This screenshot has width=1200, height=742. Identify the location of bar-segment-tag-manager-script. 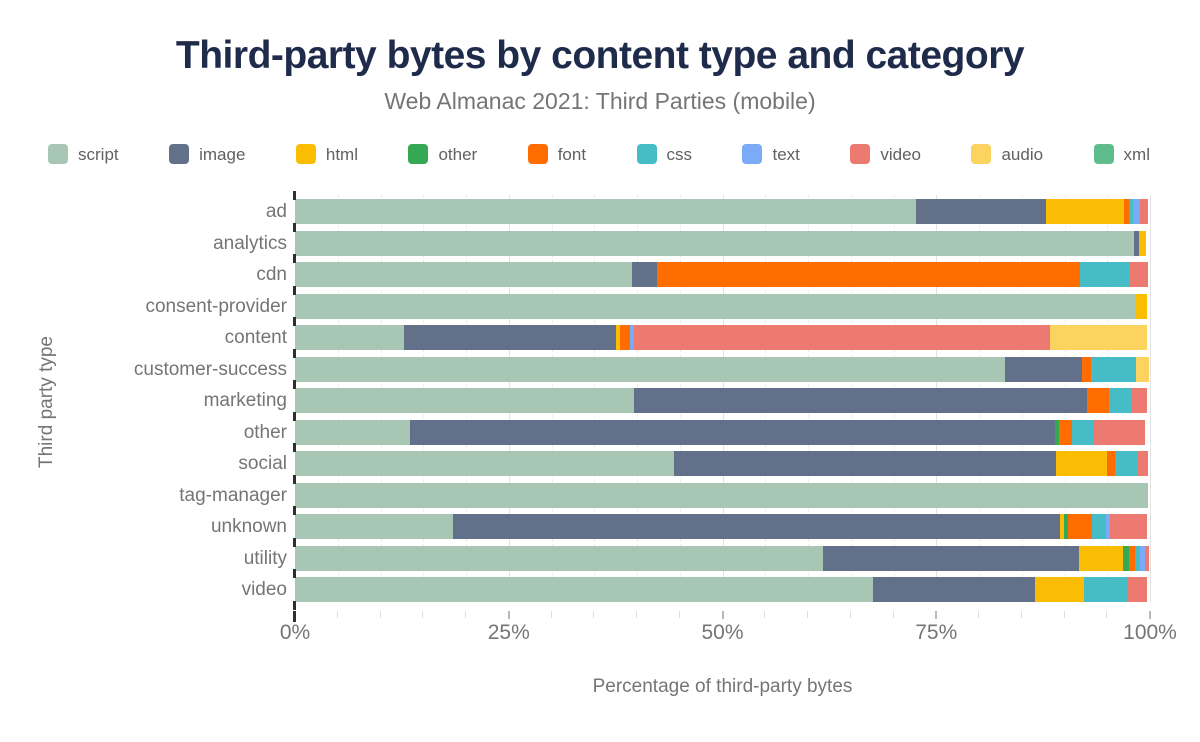
(722, 495).